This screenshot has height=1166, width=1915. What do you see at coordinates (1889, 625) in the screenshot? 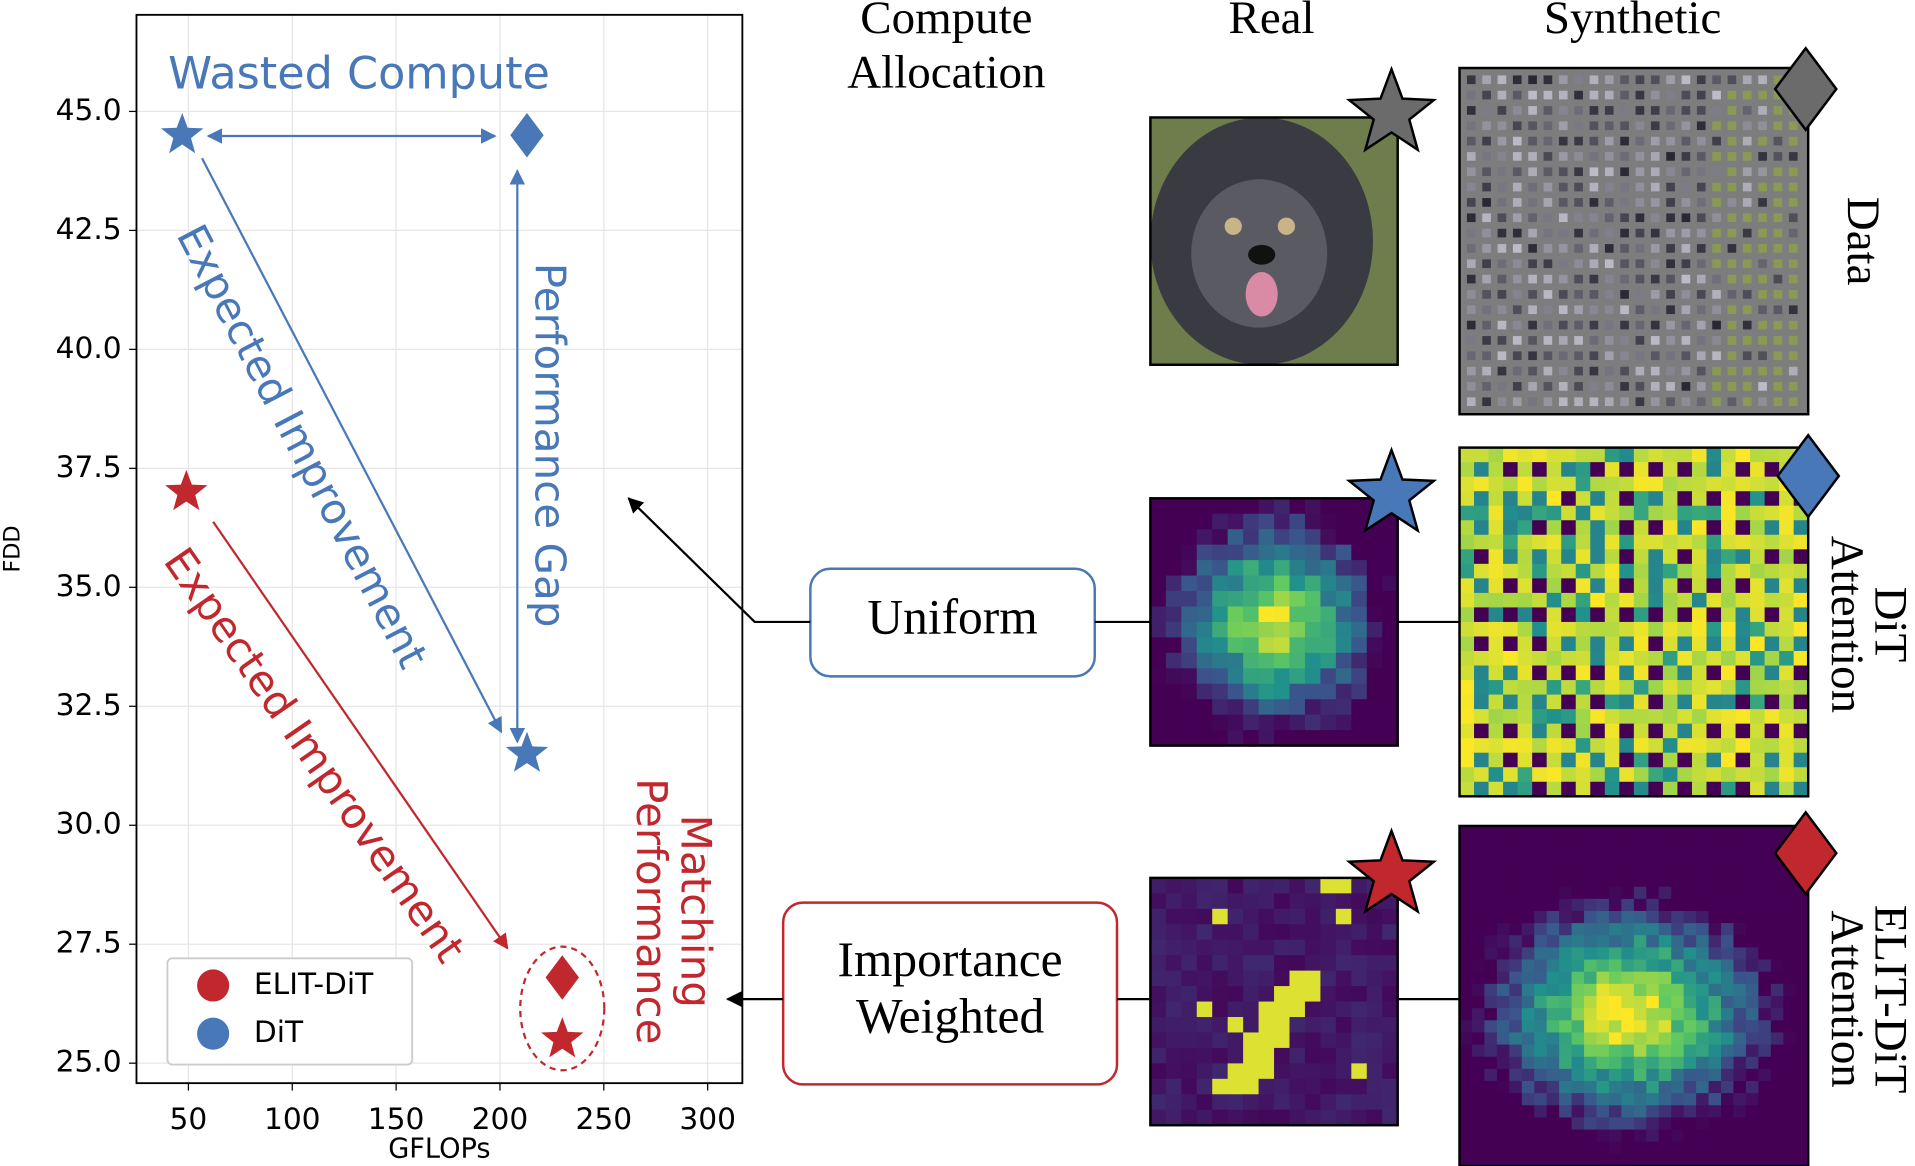
I see `panel-label: DiT` at bounding box center [1889, 625].